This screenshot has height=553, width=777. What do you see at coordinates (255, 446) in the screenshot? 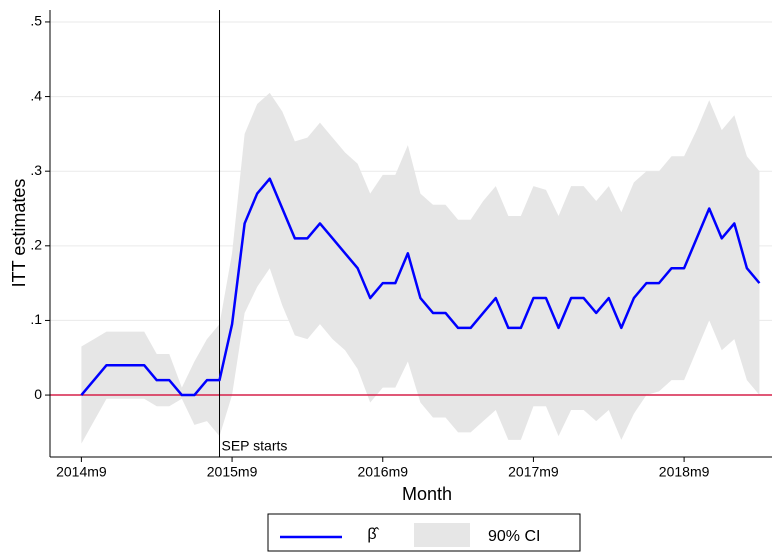
I see `annotation-label: SEP starts` at bounding box center [255, 446].